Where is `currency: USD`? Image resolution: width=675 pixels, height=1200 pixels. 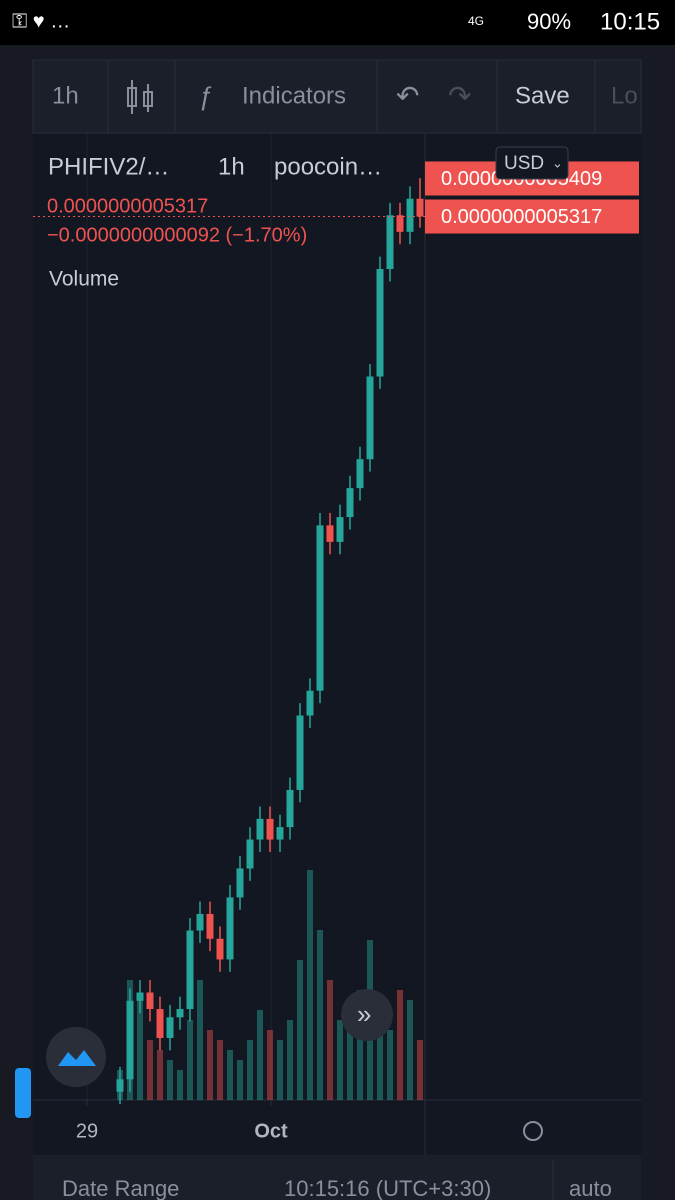
currency: USD is located at coordinates (524, 163).